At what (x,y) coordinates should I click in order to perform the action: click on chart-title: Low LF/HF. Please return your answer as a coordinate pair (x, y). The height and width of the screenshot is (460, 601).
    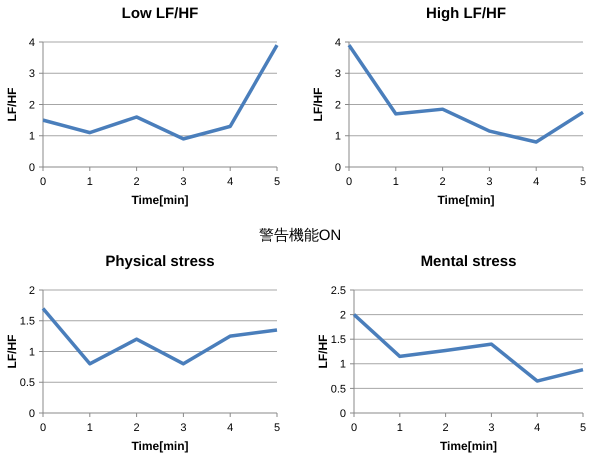
    Looking at the image, I should click on (160, 13).